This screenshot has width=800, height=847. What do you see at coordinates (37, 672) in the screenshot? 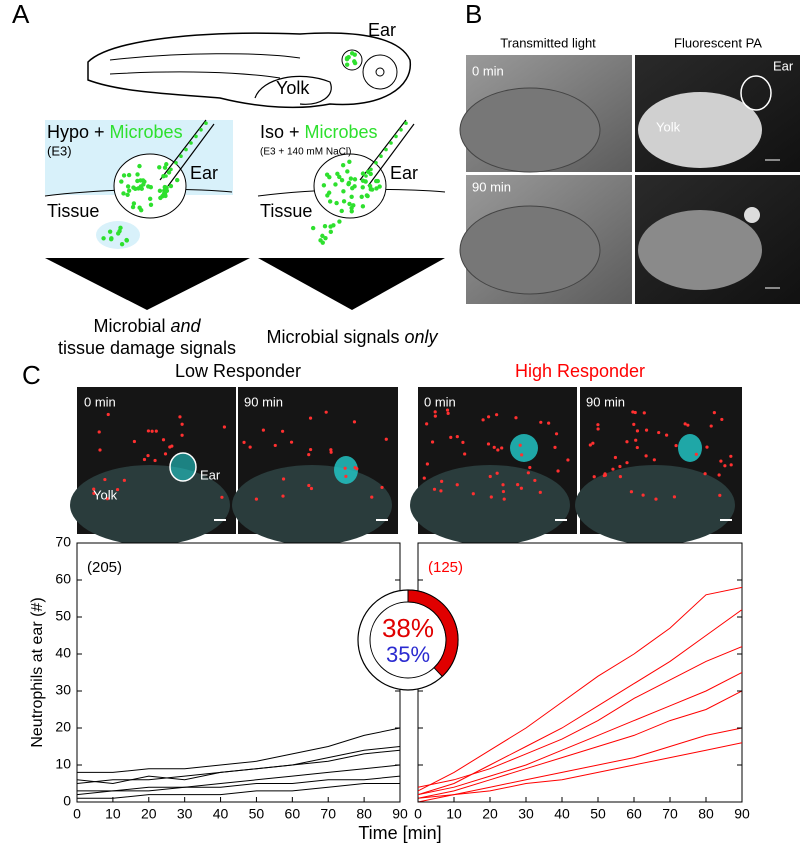
I see `y-axis-label: Neutrophils at ear (#)` at bounding box center [37, 672].